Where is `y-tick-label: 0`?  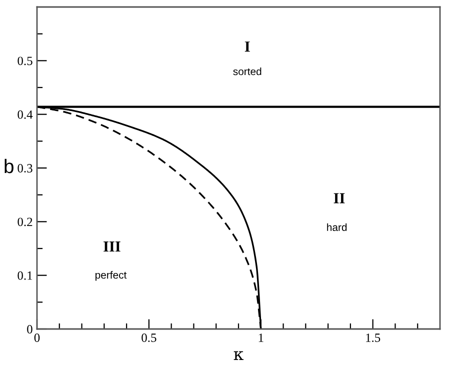 y-tick-label: 0 is located at coordinates (29, 329).